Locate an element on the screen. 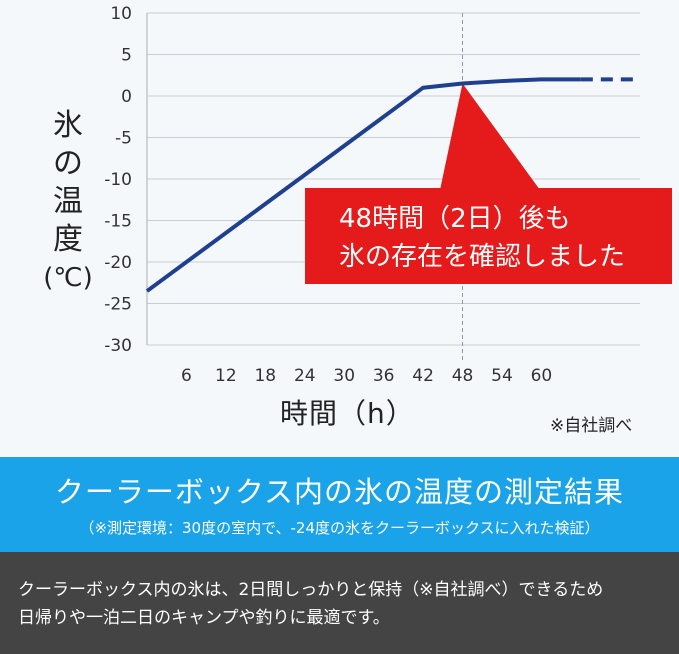 The height and width of the screenshot is (654, 679). annotation-callout: 48時間（2日）後も 氷の存在を確認しました is located at coordinates (488, 236).